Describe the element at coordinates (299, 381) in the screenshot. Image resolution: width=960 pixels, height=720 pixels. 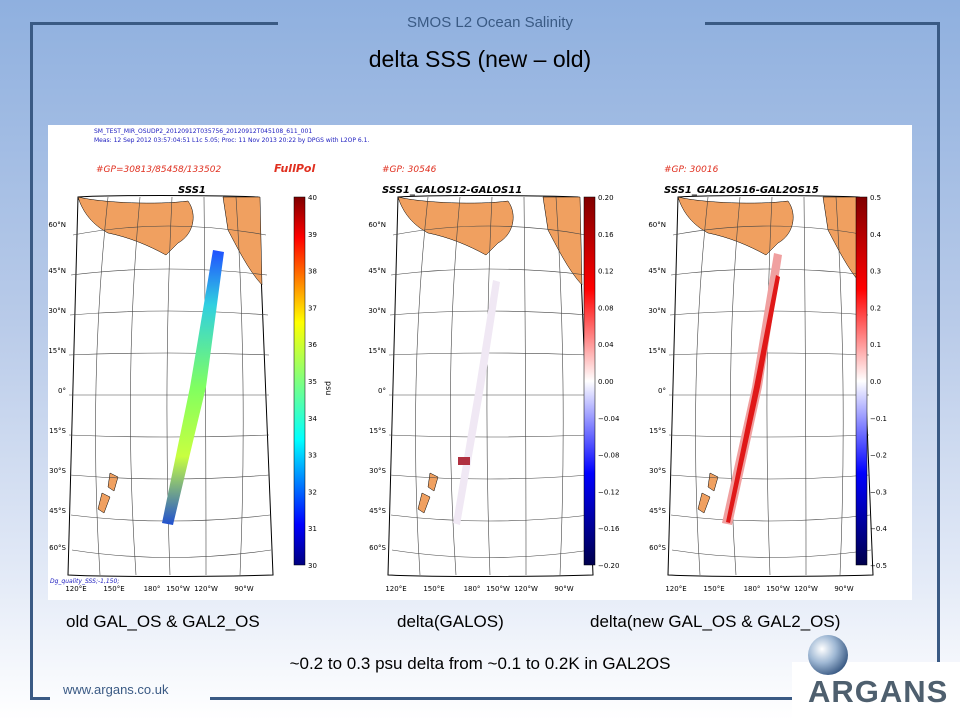
I see `panel1-colorbar` at that location.